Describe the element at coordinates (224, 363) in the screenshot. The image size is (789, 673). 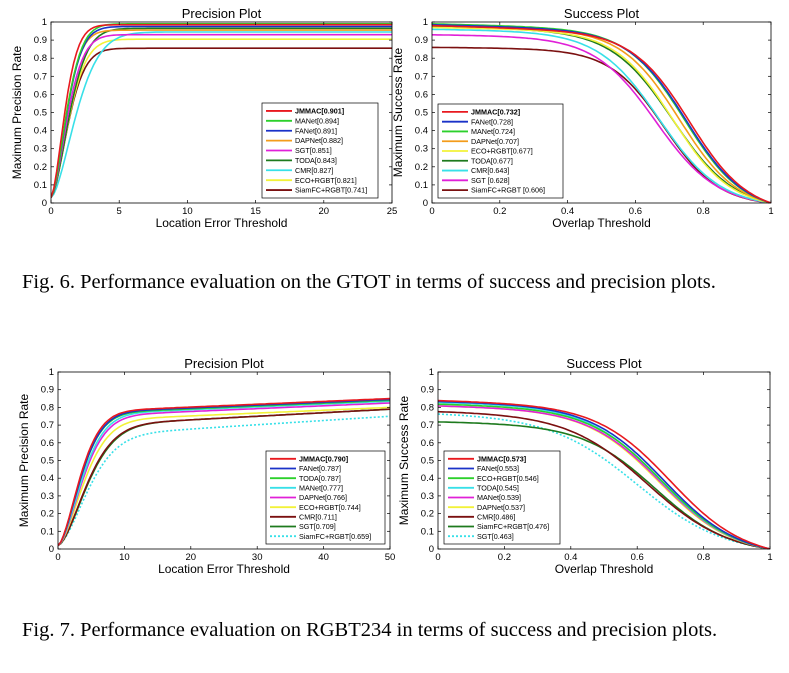
I see `chart-title: Precision Plot` at that location.